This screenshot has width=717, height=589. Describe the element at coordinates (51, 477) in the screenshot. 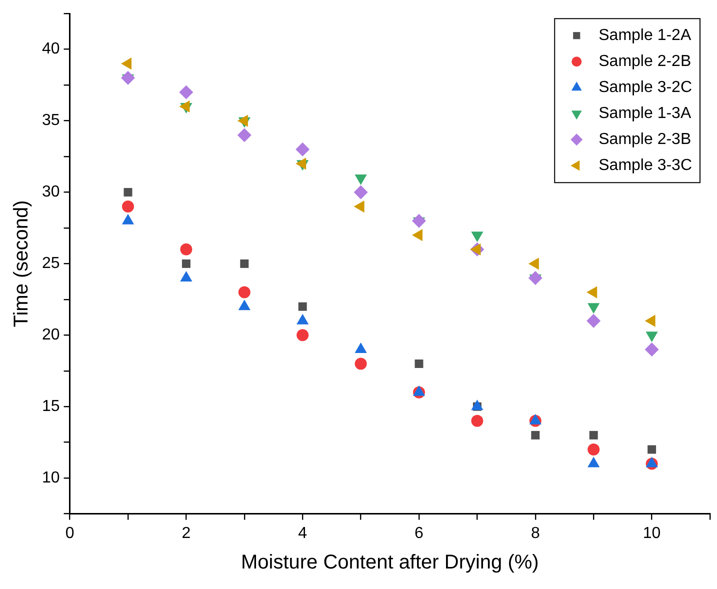

I see `y-tick-label: 10` at that location.